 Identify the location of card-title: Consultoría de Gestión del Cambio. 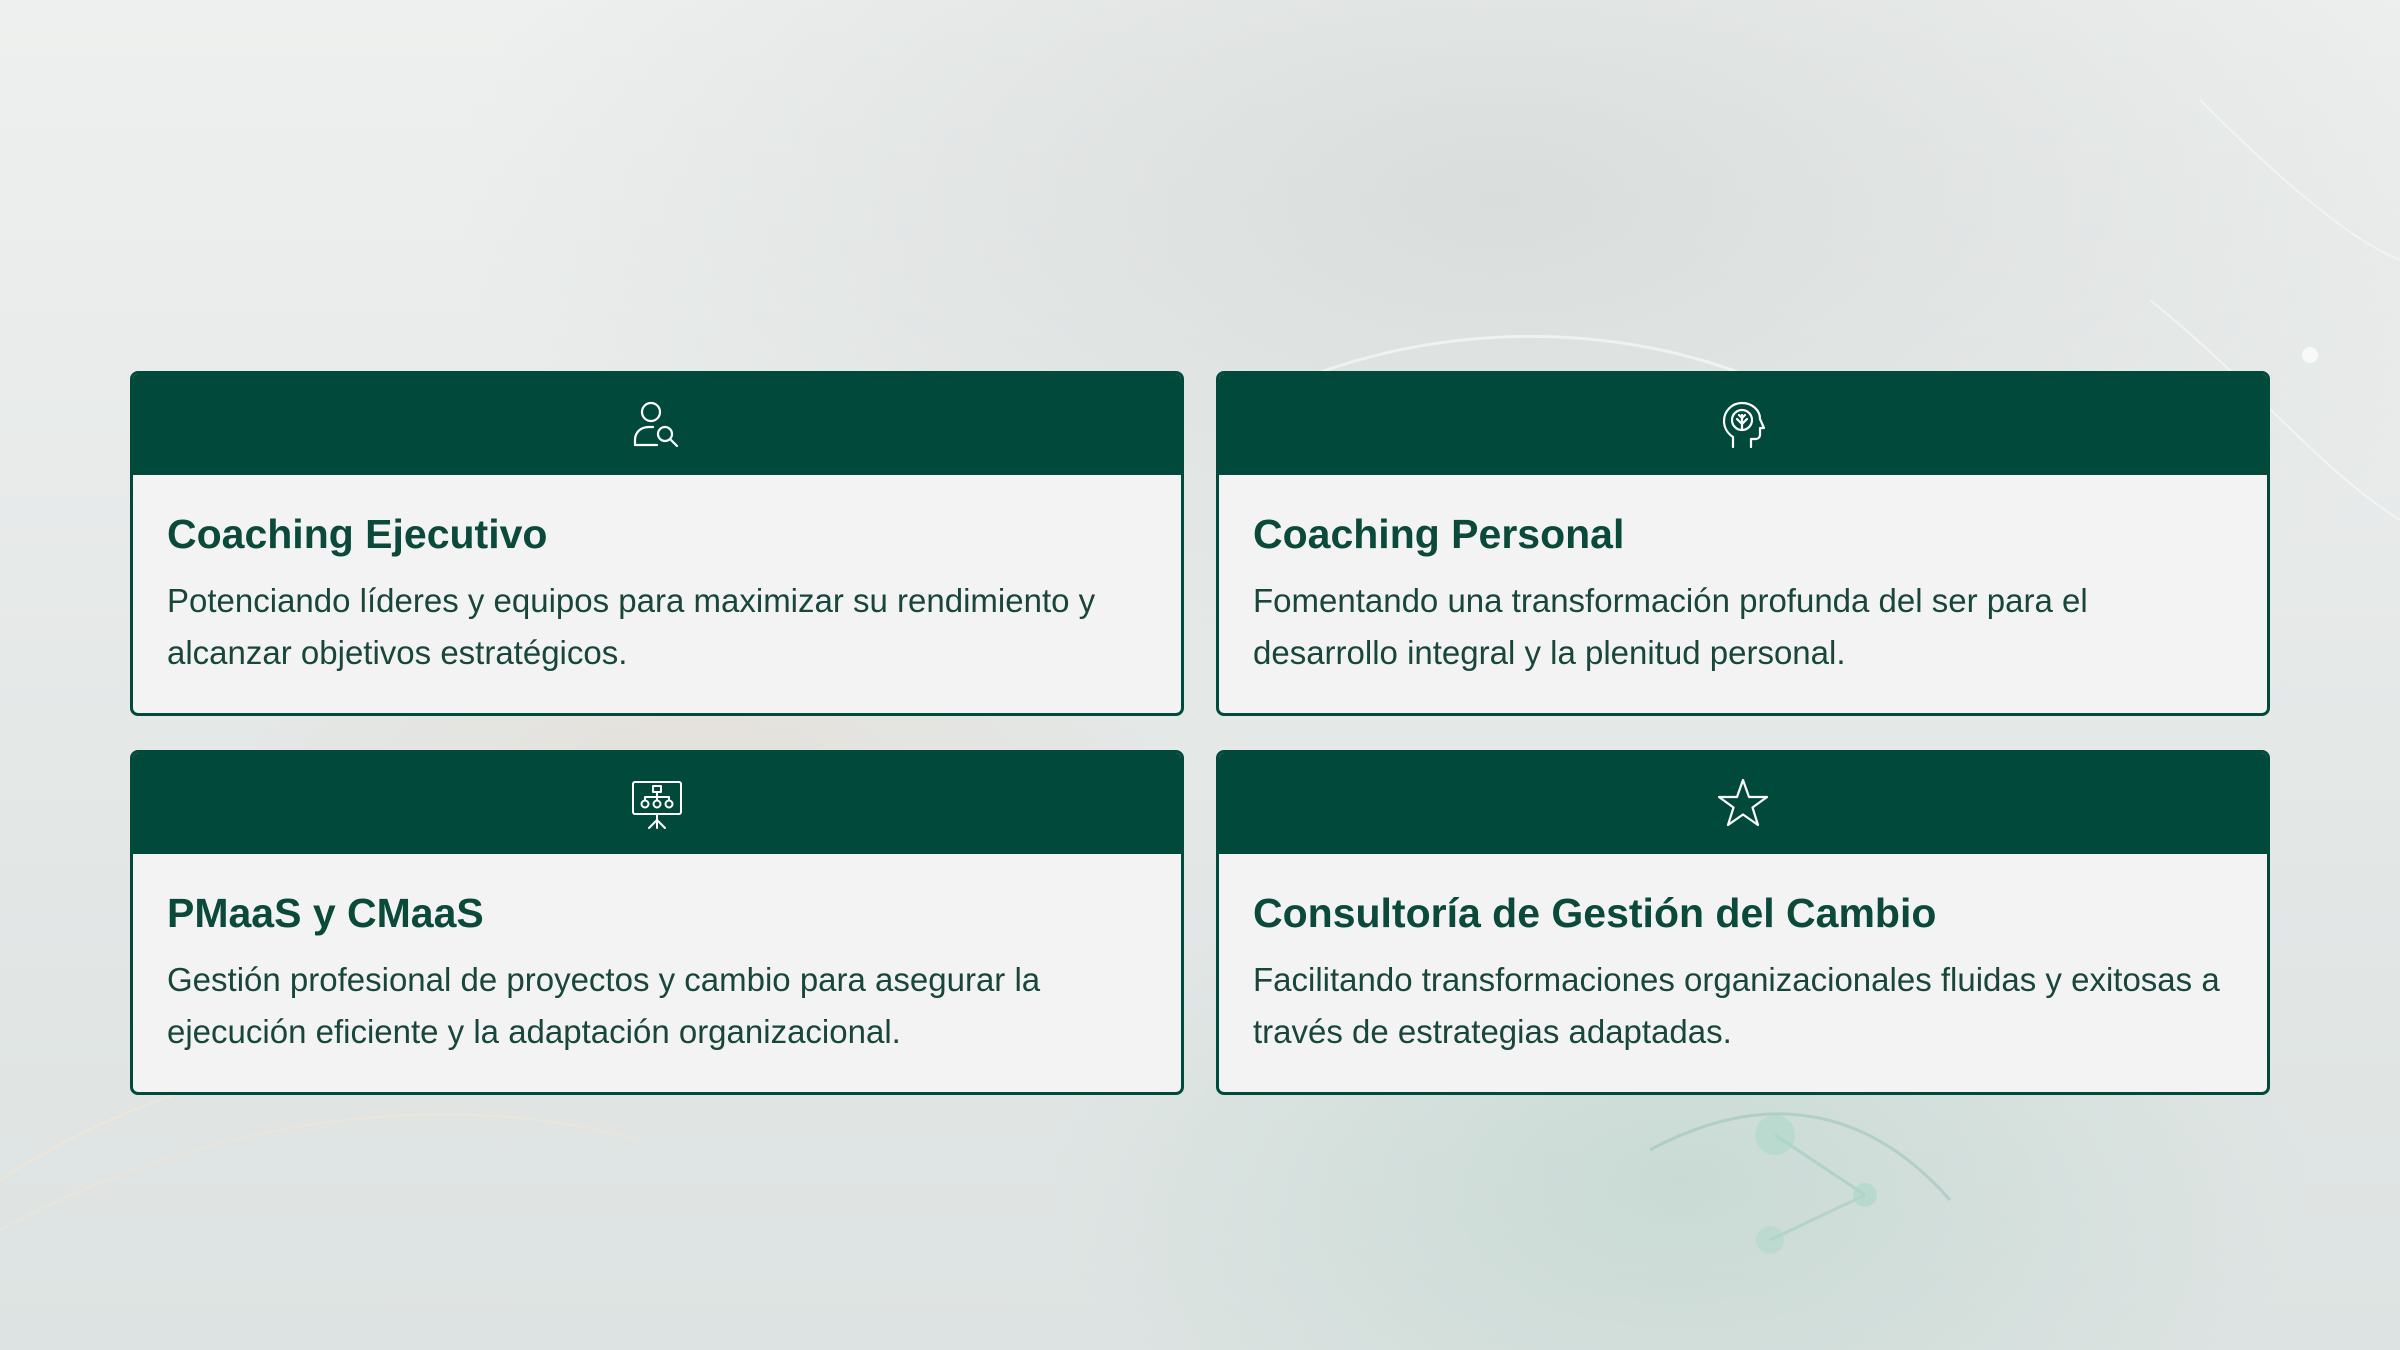
(1595, 913).